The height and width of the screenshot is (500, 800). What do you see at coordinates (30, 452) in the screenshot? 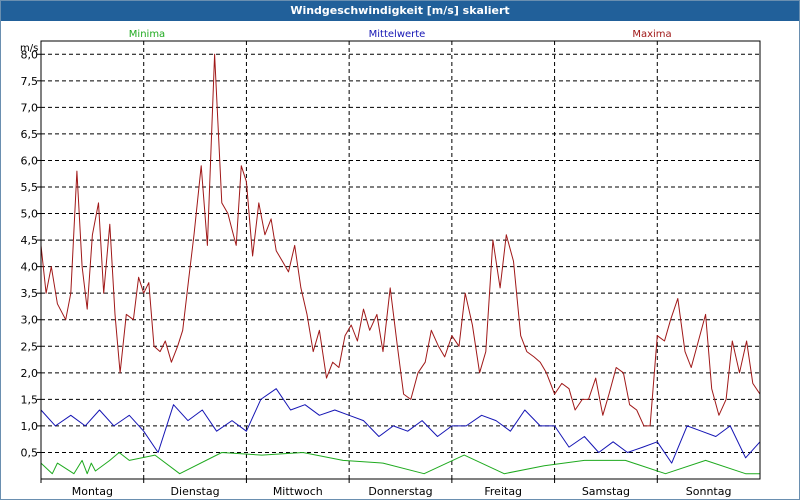
I see `y-tick-label: 0,5` at bounding box center [30, 452].